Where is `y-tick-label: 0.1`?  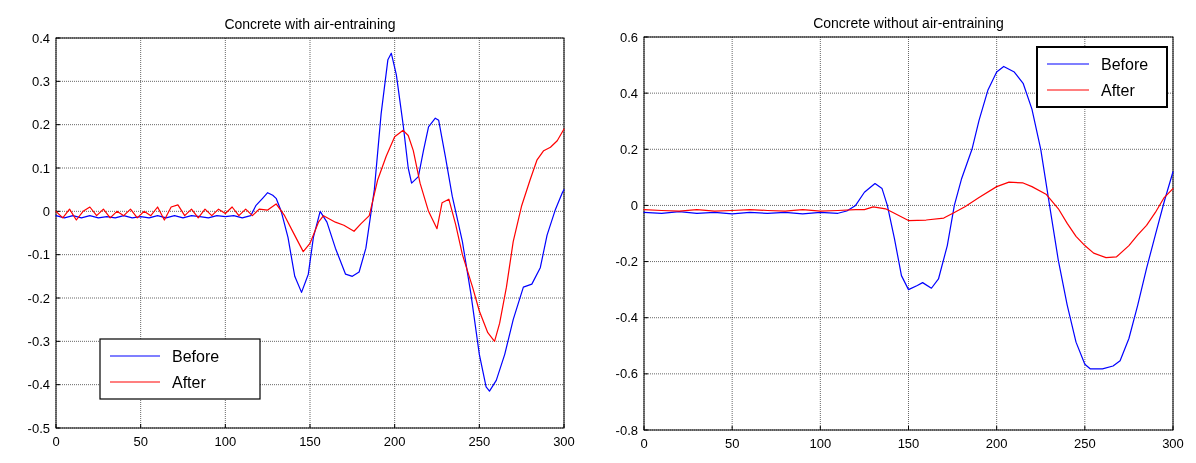
y-tick-label: 0.1 is located at coordinates (40, 168).